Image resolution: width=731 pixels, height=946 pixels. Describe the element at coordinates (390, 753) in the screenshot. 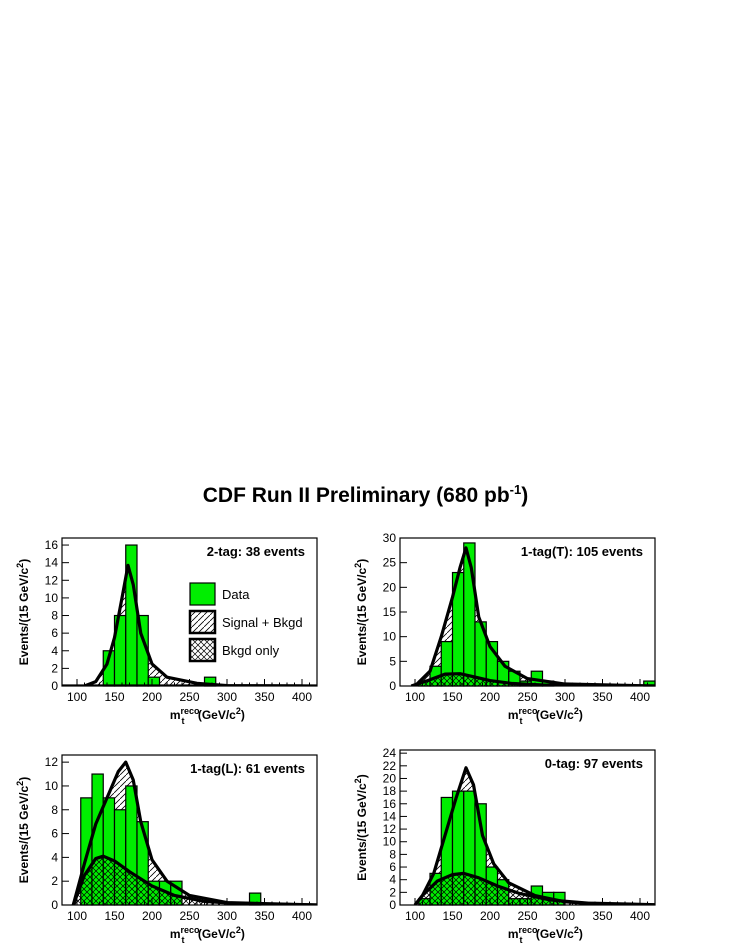

I see `y-tick-label: 24` at that location.